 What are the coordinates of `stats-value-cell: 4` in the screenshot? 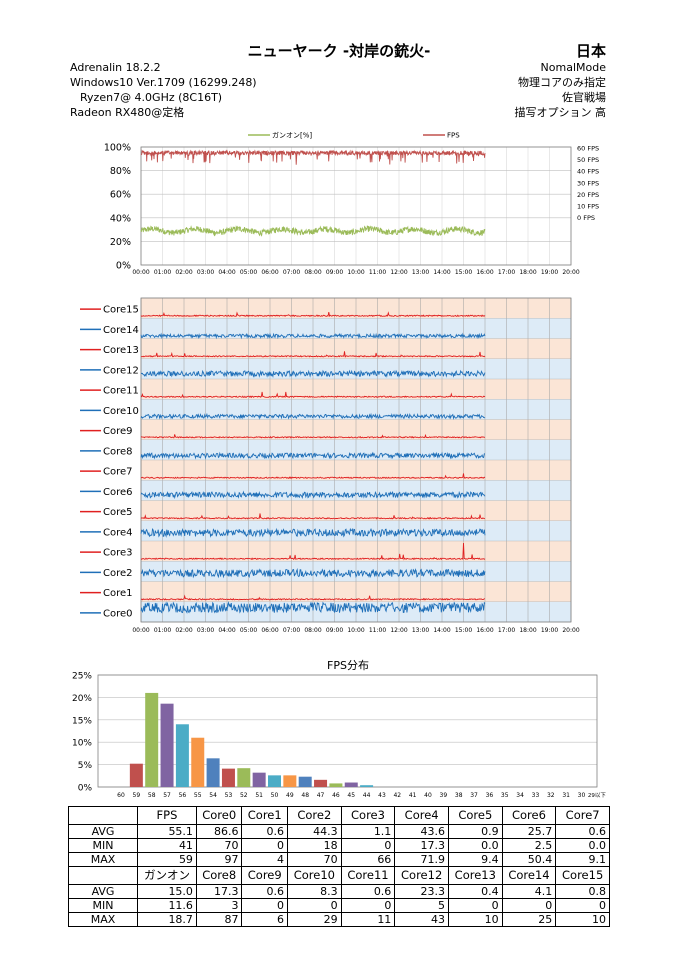 It's located at (264, 859).